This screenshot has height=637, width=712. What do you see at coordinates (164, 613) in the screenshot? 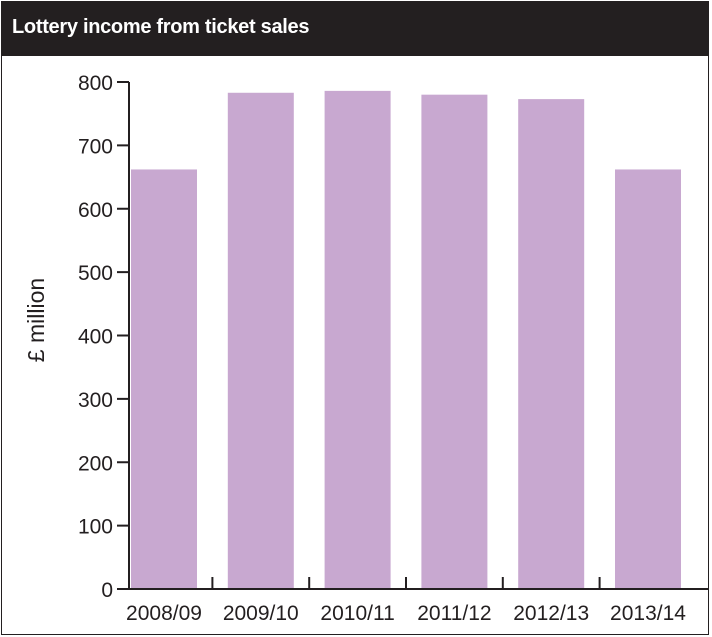
I see `x-tick-label-2008-09: 2008/09` at bounding box center [164, 613].